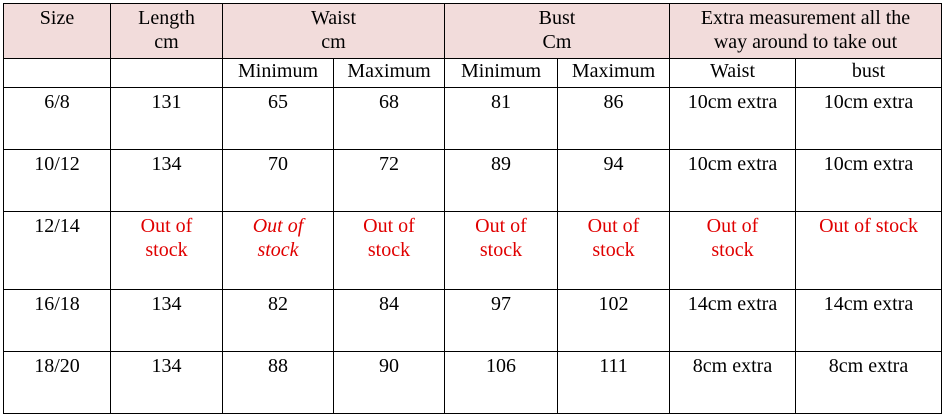 The image size is (944, 418). I want to click on cell-waist-max: 90, so click(389, 382).